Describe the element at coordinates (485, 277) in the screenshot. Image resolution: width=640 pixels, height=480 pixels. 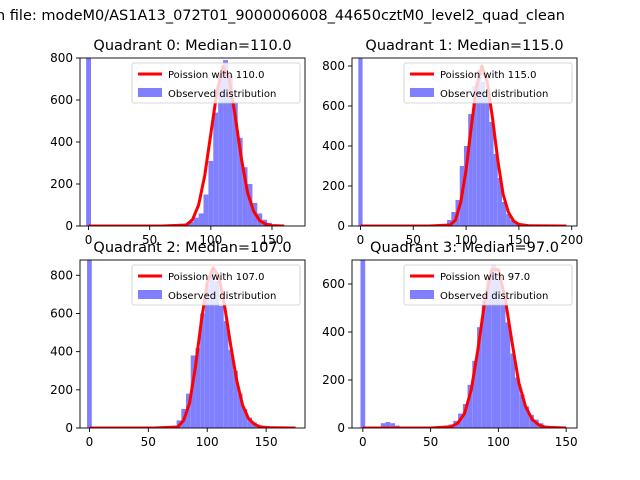
I see `legend-label-model: Poission with 97.0` at that location.